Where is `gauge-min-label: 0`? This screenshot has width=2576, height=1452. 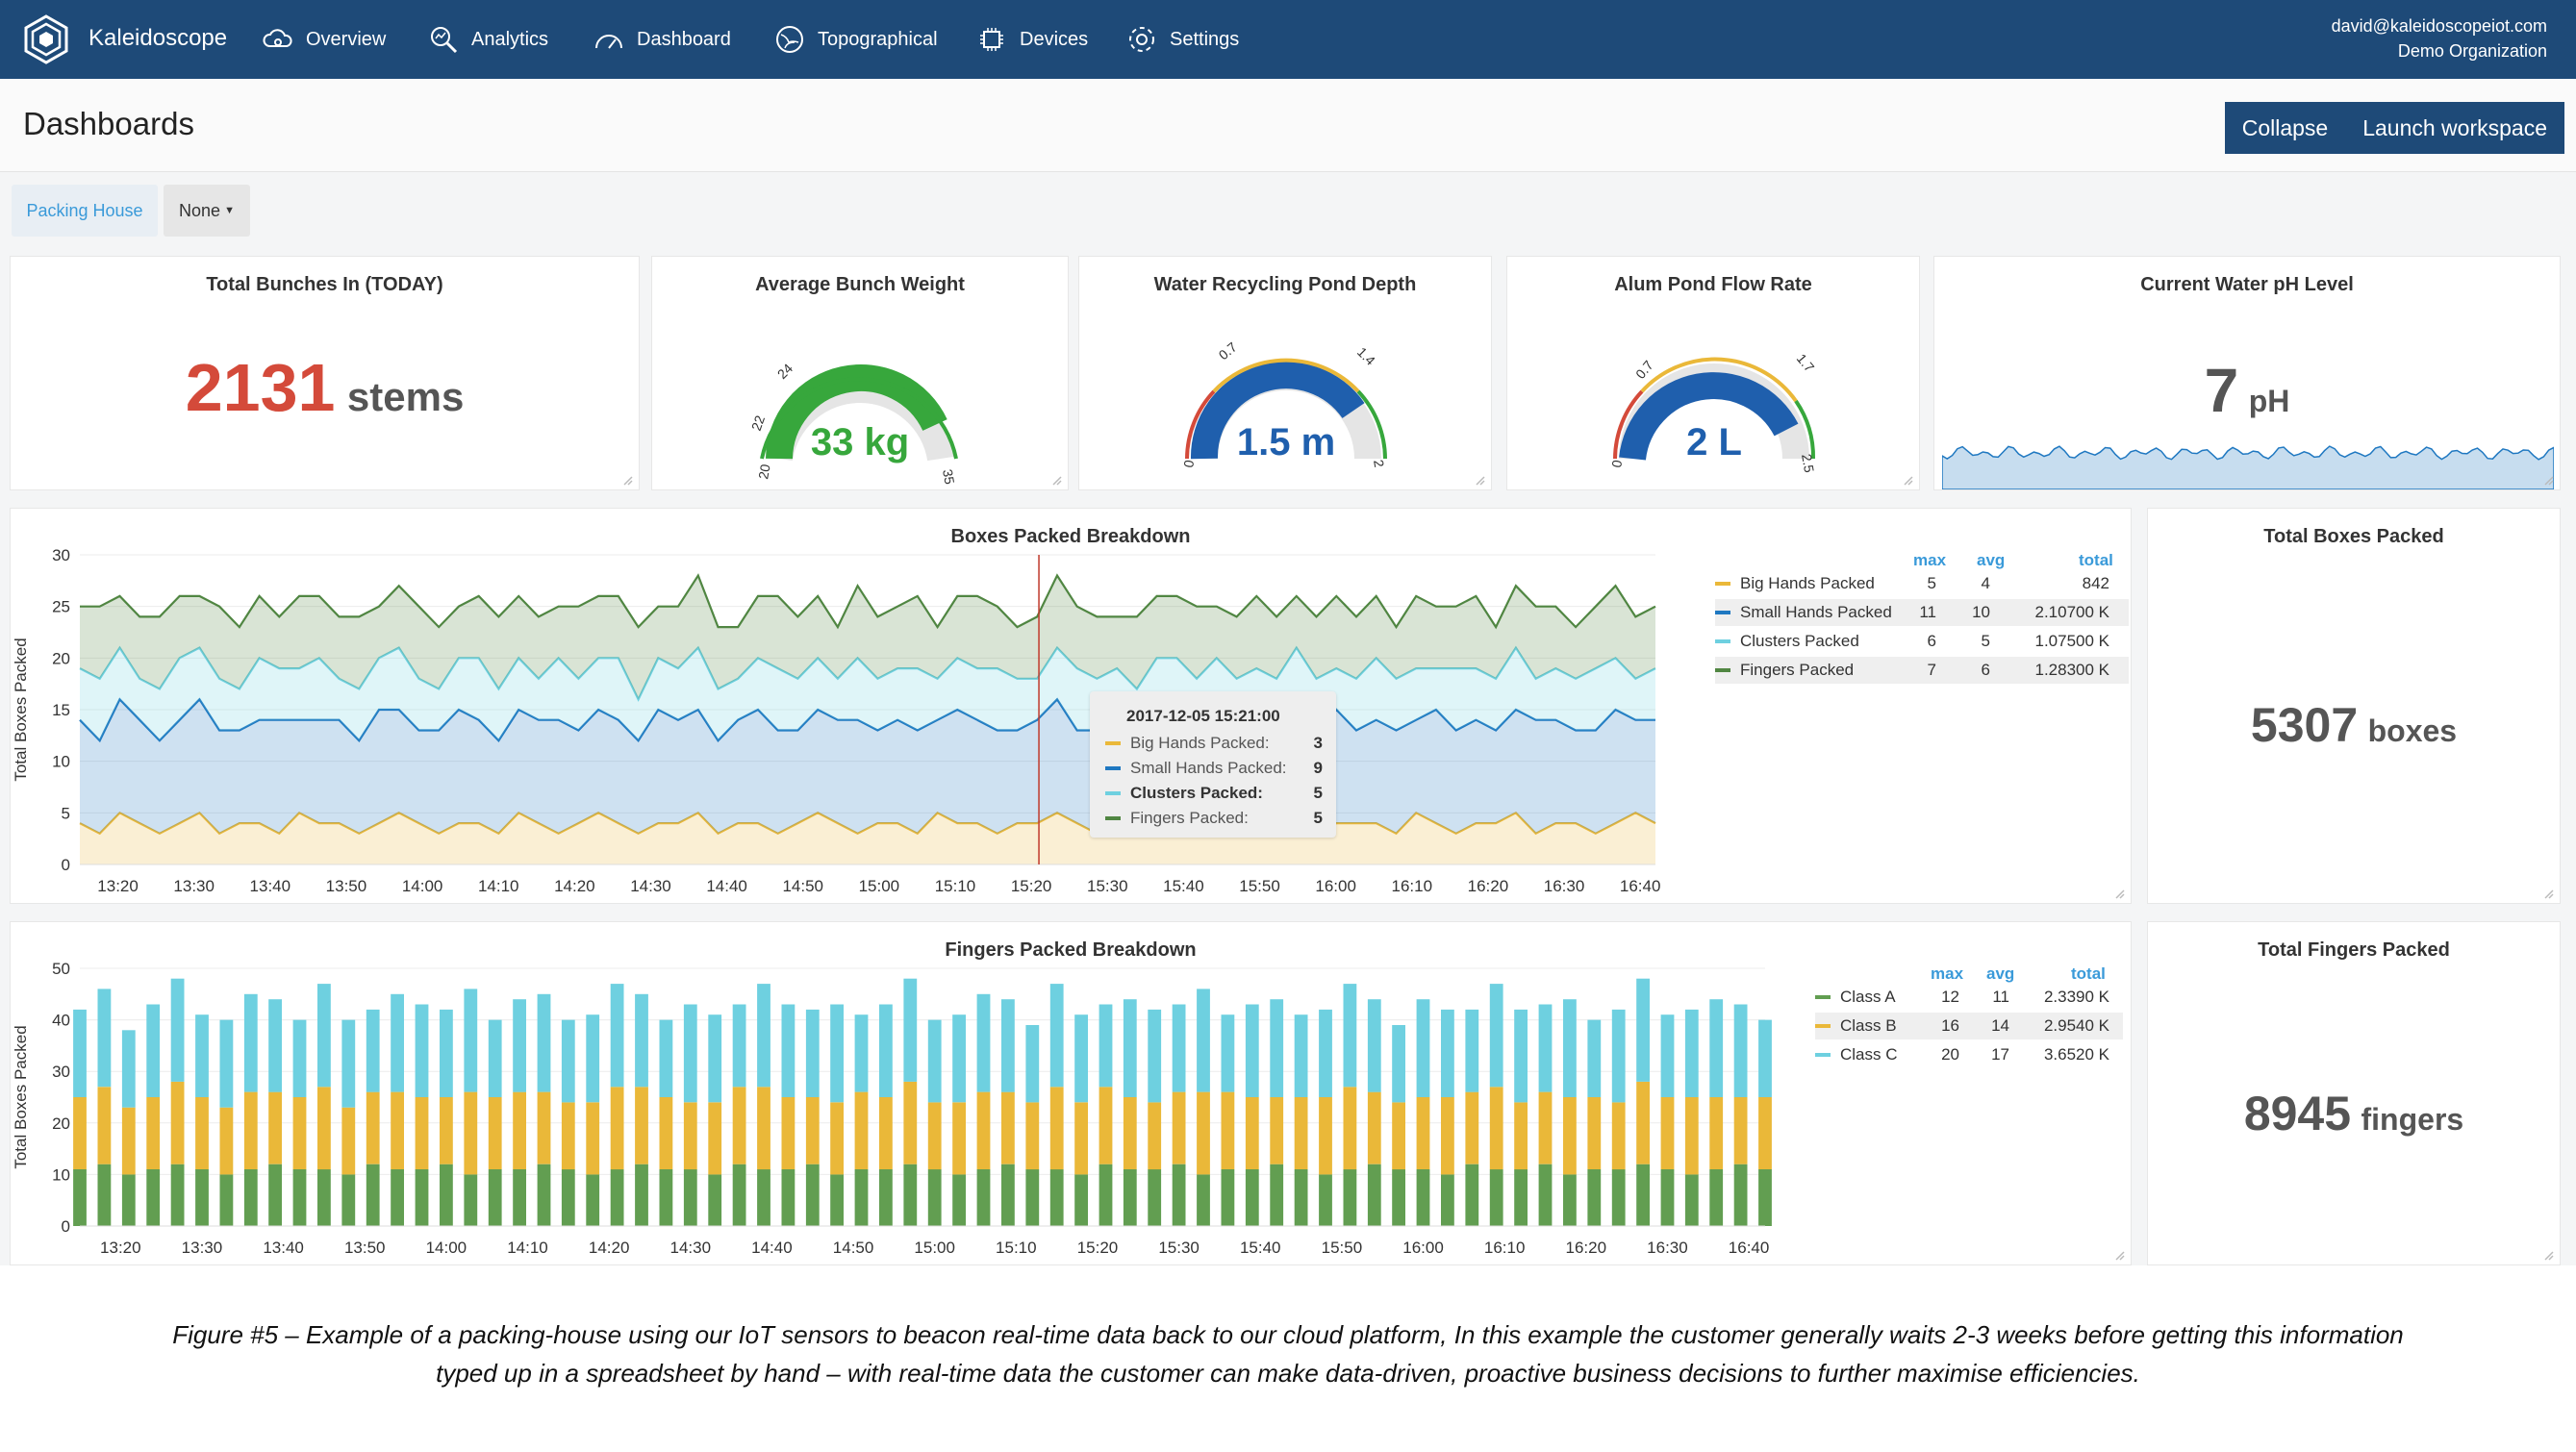
gauge-min-label: 0 is located at coordinates (1616, 464).